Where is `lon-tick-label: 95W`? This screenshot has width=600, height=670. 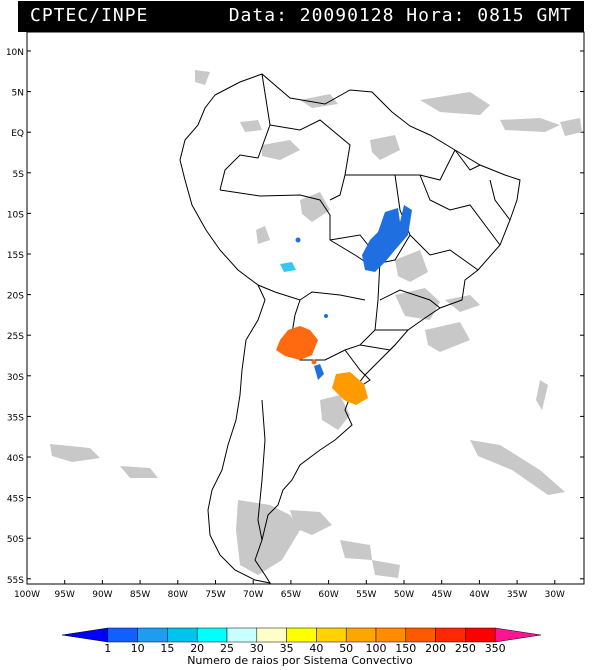
lon-tick-label: 95W is located at coordinates (65, 595).